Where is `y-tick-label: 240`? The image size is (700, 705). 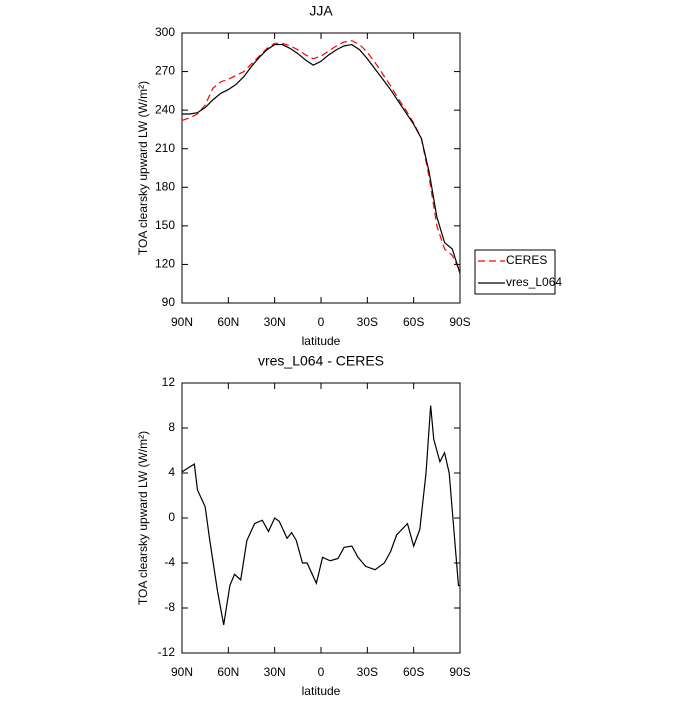
y-tick-label: 240 is located at coordinates (165, 109).